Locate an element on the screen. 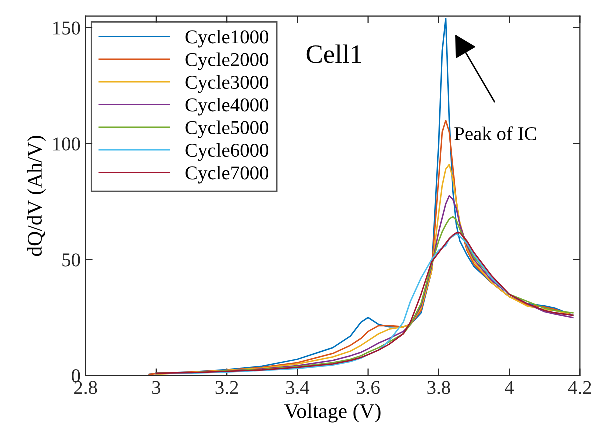 The image size is (592, 441). annotation: Cell1 is located at coordinates (334, 54).